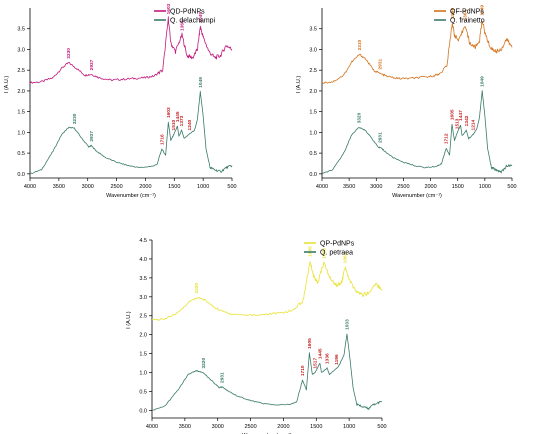 The width and height of the screenshot is (550, 434). I want to click on legend-entry: Q. delachampi, so click(193, 21).